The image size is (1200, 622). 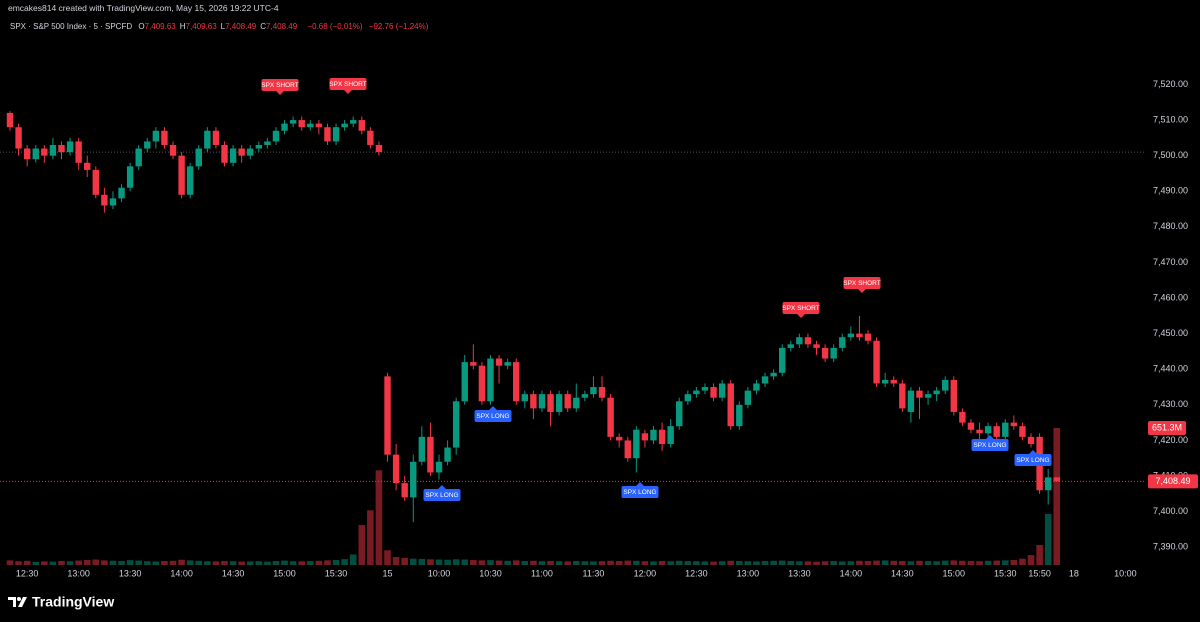 What do you see at coordinates (1170, 155) in the screenshot?
I see `y-tick-label: 7,500.00` at bounding box center [1170, 155].